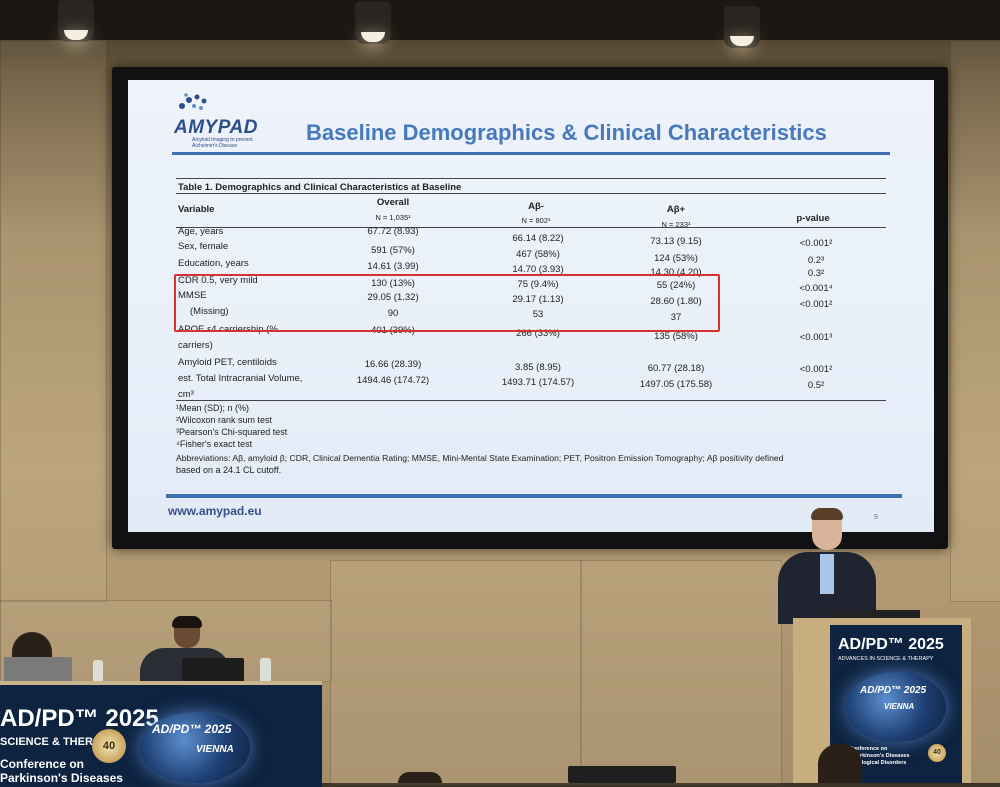  What do you see at coordinates (58, 742) in the screenshot?
I see `desk-tagline: SCIENCE & THERAPY` at bounding box center [58, 742].